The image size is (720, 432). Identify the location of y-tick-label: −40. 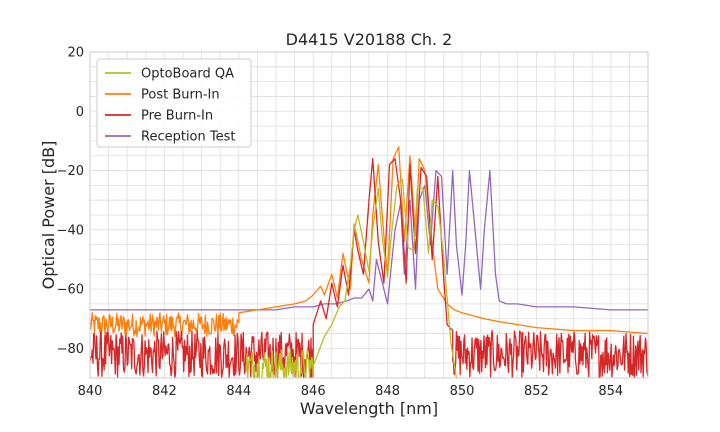
(70, 230).